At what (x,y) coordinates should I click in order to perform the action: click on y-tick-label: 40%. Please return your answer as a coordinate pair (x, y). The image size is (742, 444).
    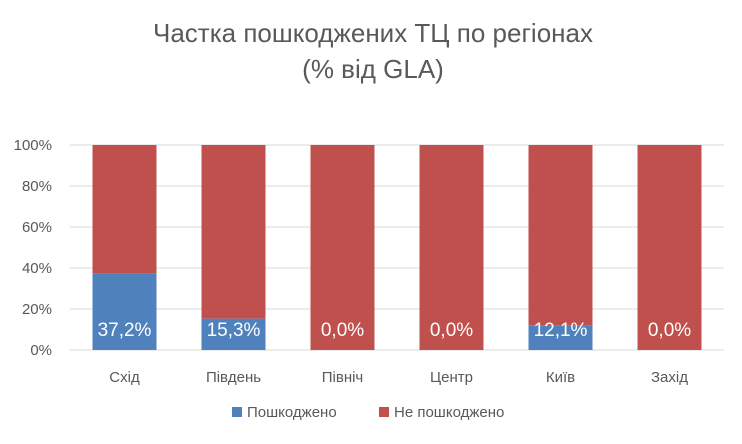
    Looking at the image, I should click on (37, 268).